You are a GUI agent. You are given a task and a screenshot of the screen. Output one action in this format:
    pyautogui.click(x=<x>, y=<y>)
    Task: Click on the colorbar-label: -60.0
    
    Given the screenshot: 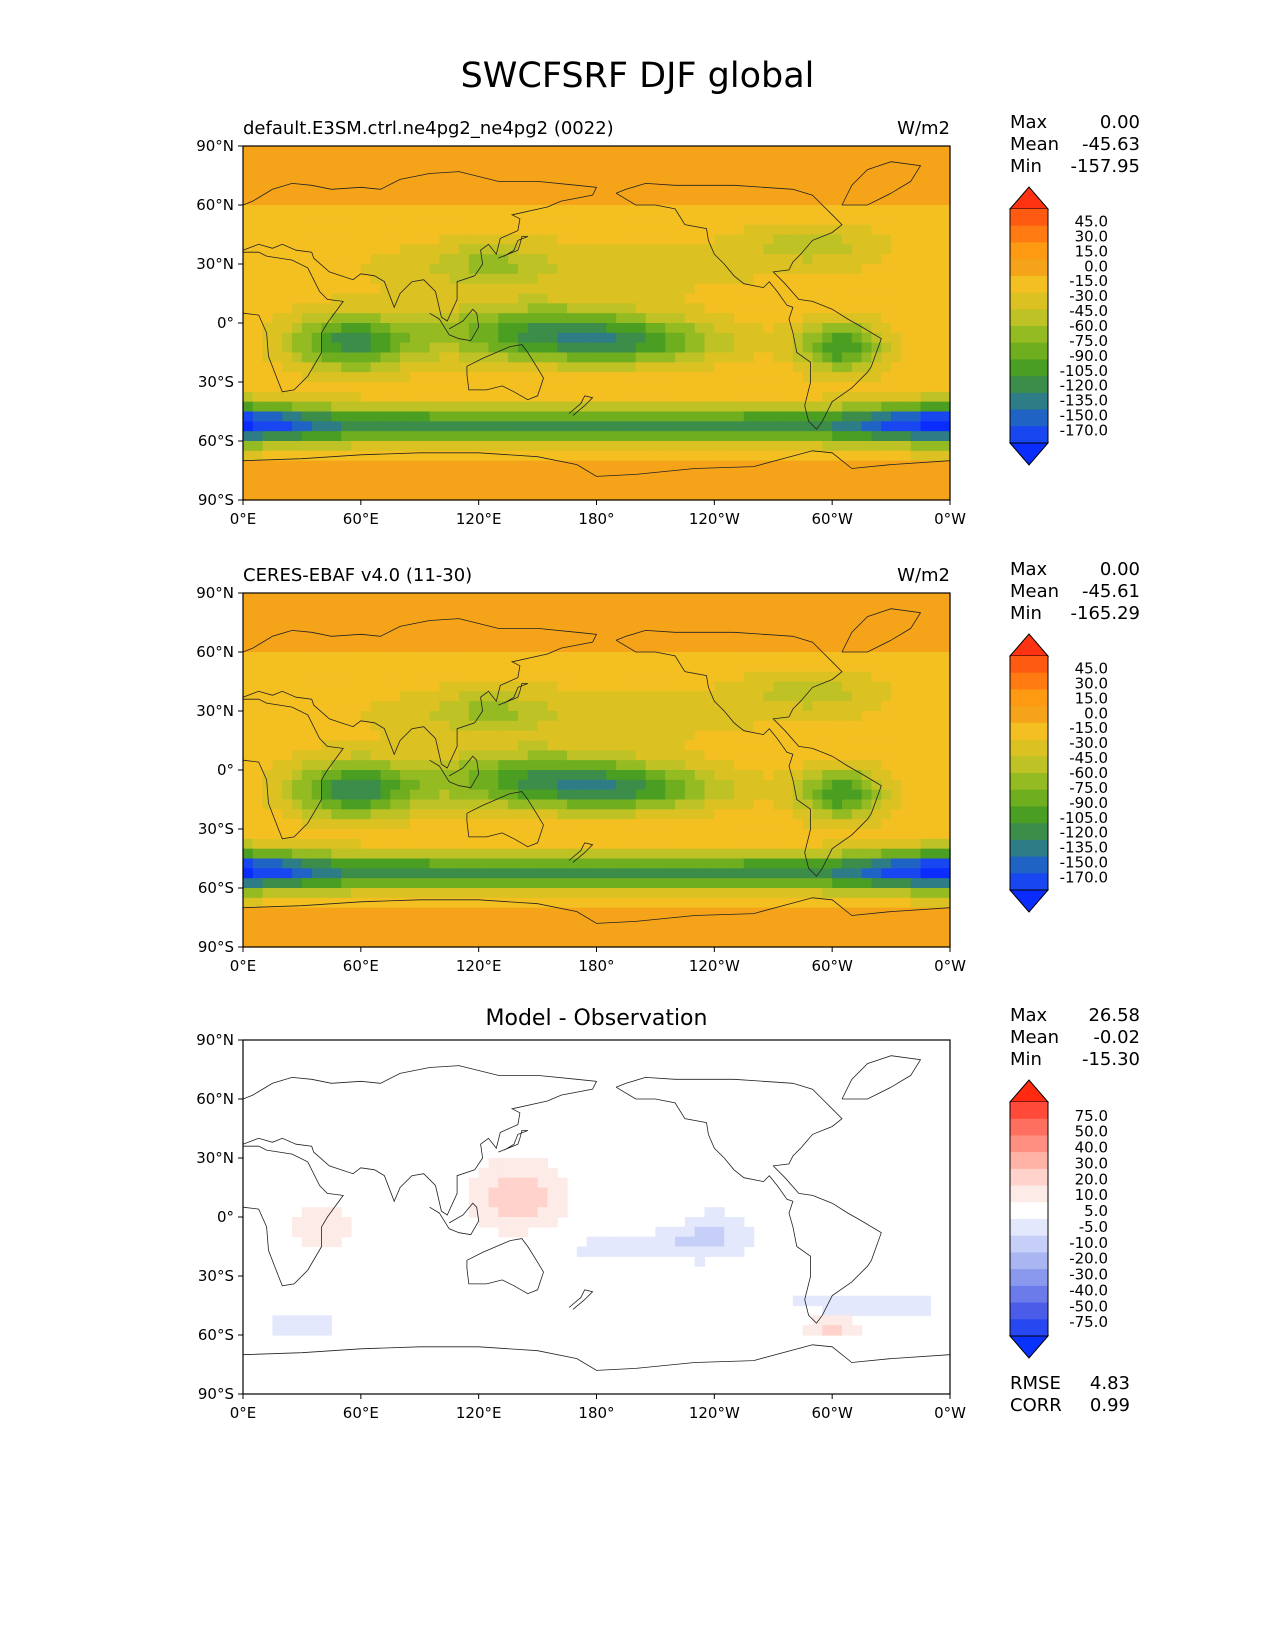 What is the action you would take?
    pyautogui.click(x=1088, y=326)
    